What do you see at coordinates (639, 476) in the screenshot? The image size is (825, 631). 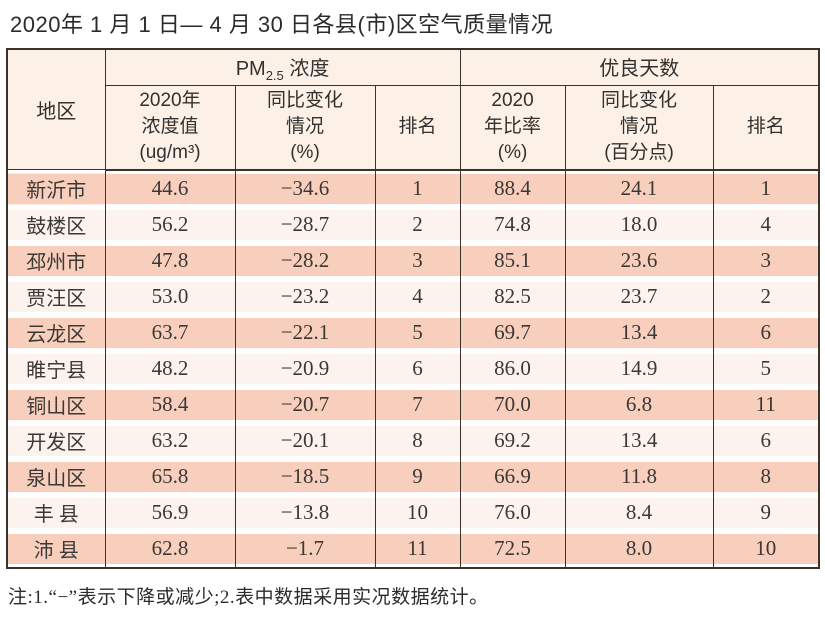 I see `good-change-cell: 11.8` at bounding box center [639, 476].